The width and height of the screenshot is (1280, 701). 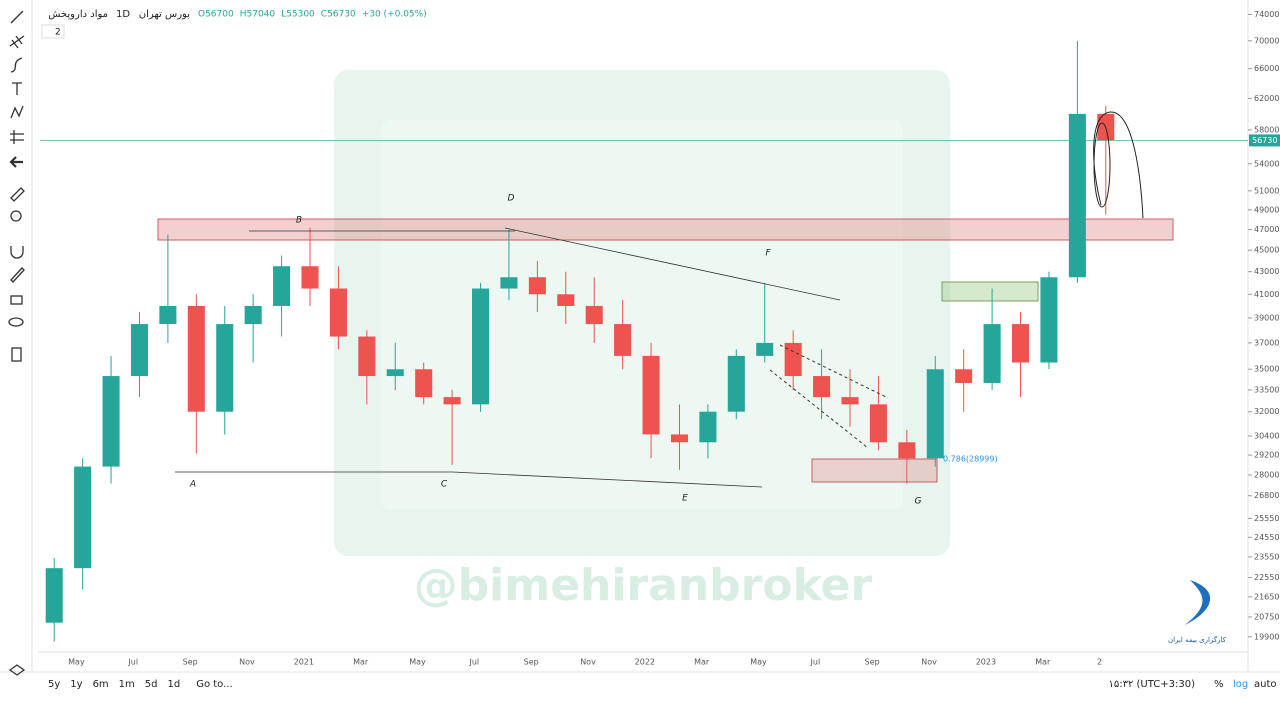 What do you see at coordinates (304, 662) in the screenshot?
I see `x-tick-label: 2021` at bounding box center [304, 662].